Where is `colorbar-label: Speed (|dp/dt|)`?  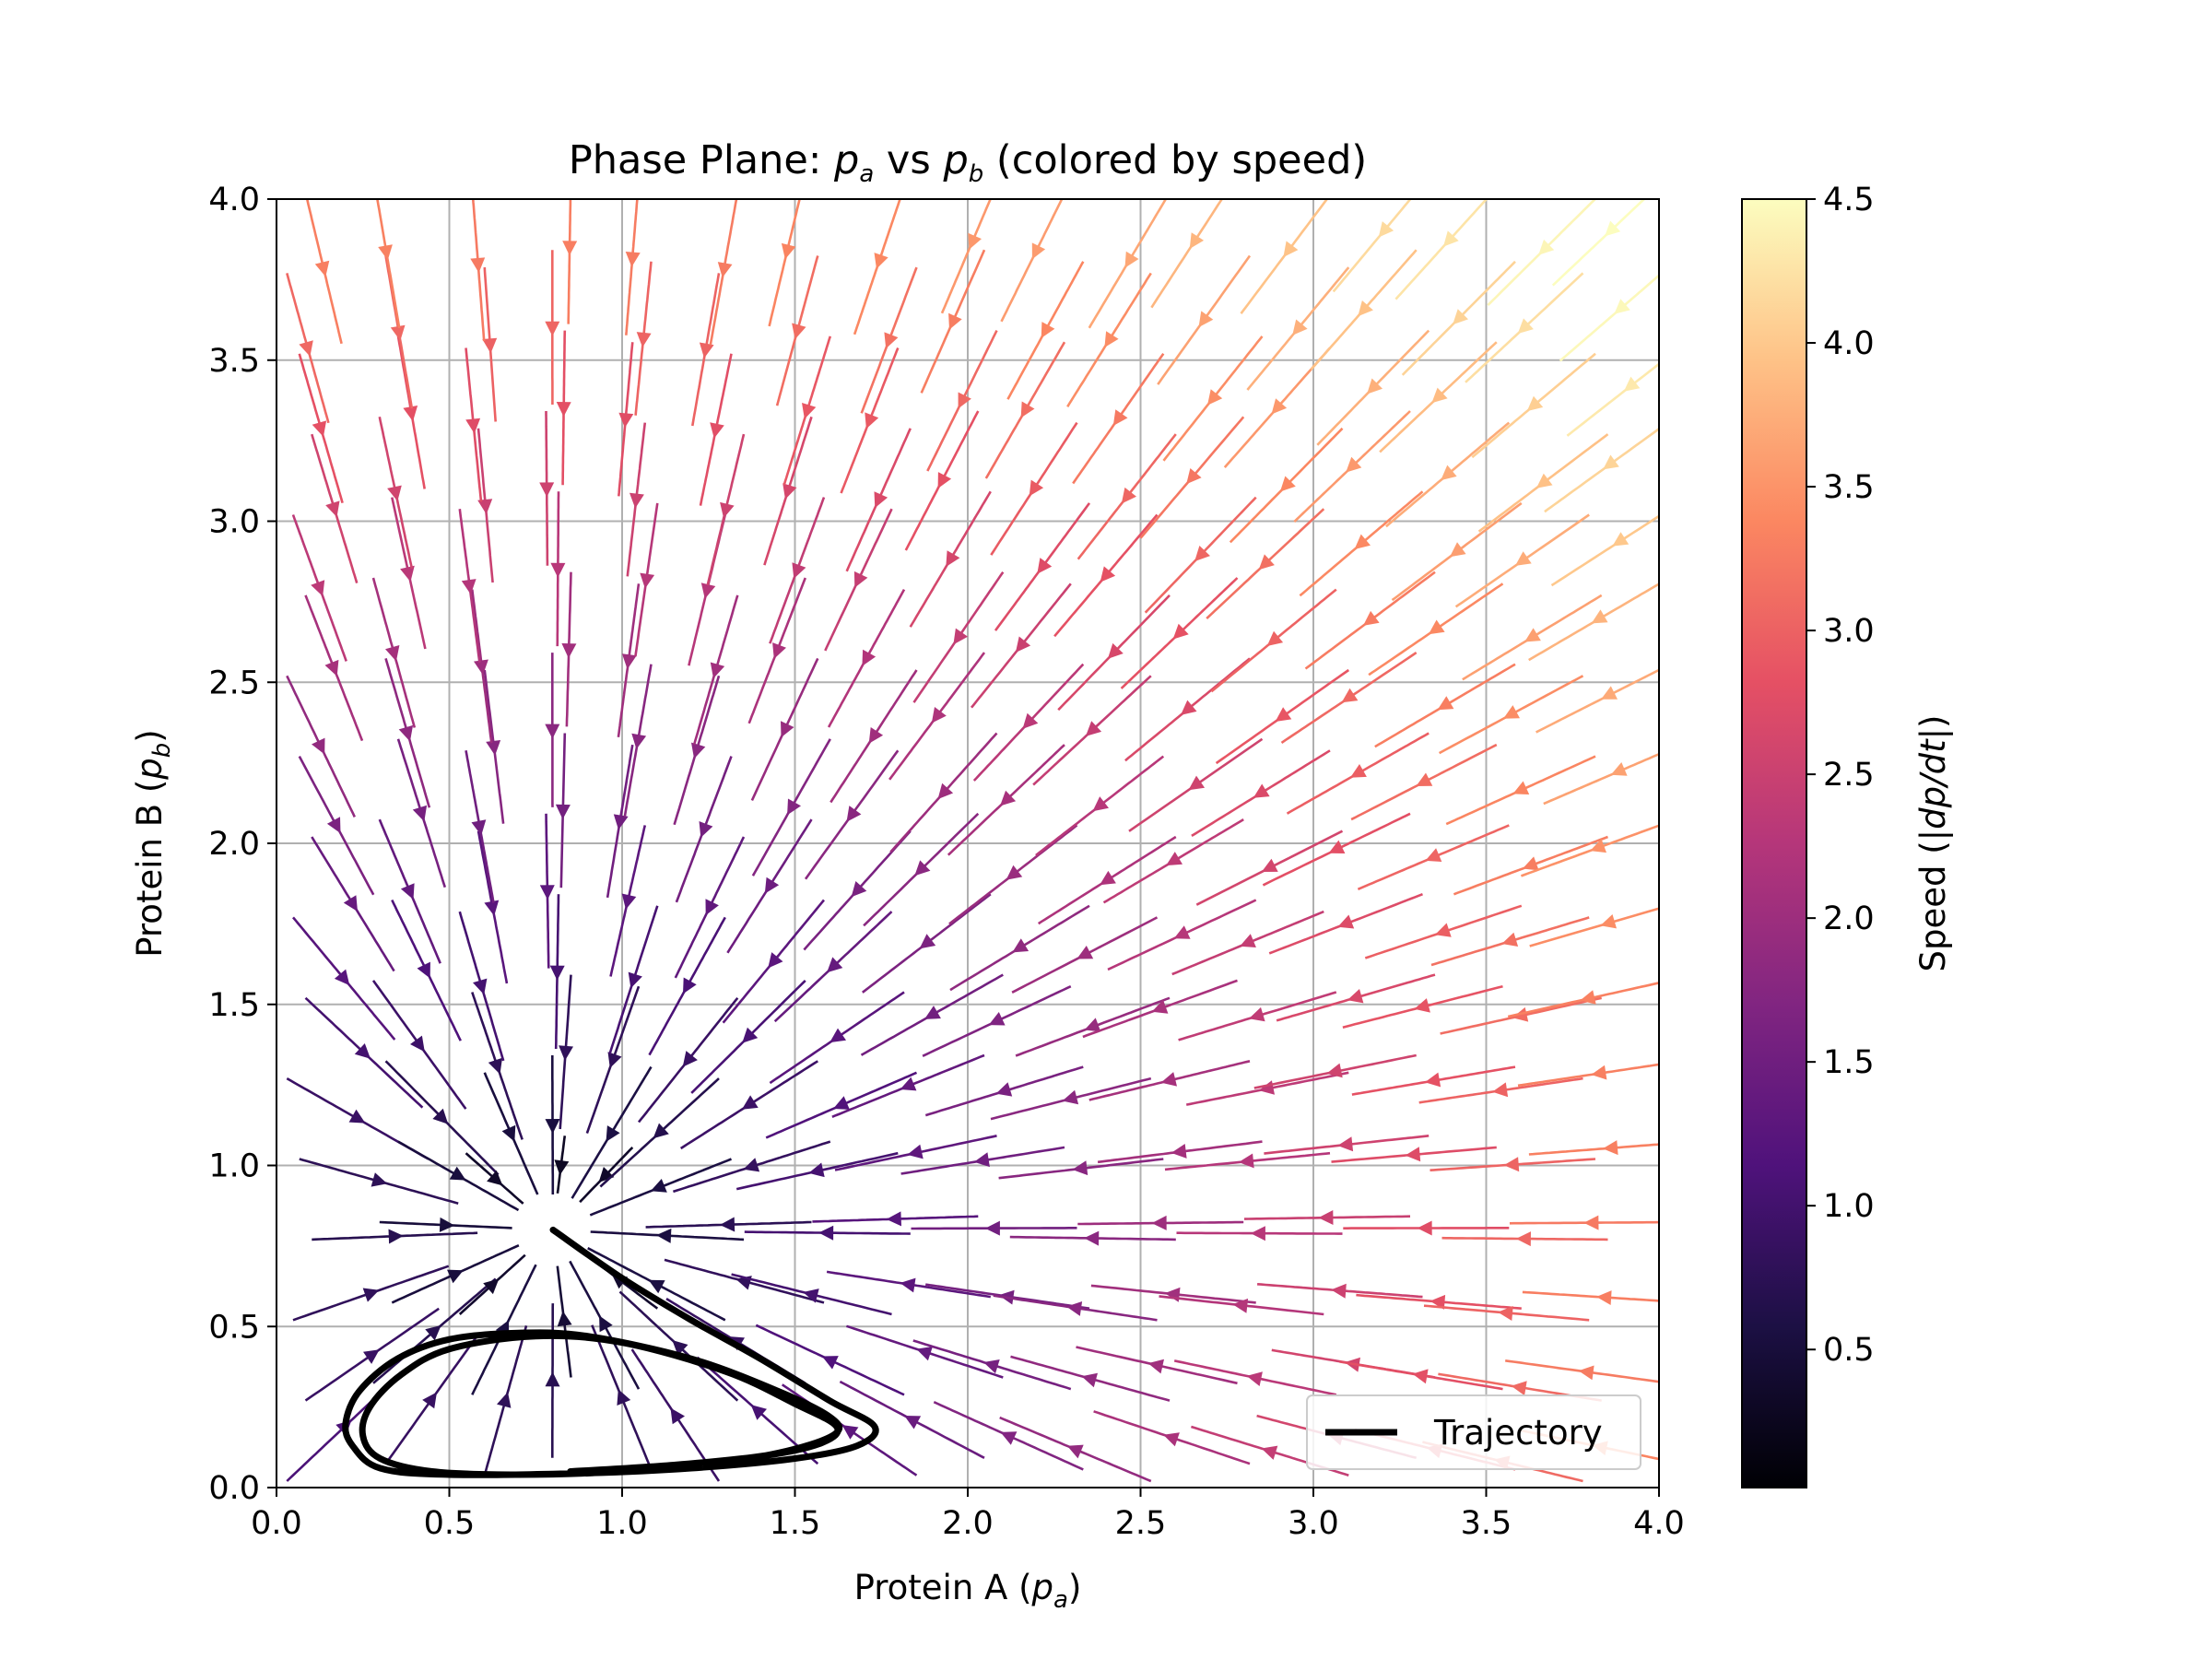
colorbar-label: Speed (|dp/dt|) is located at coordinates (1933, 843).